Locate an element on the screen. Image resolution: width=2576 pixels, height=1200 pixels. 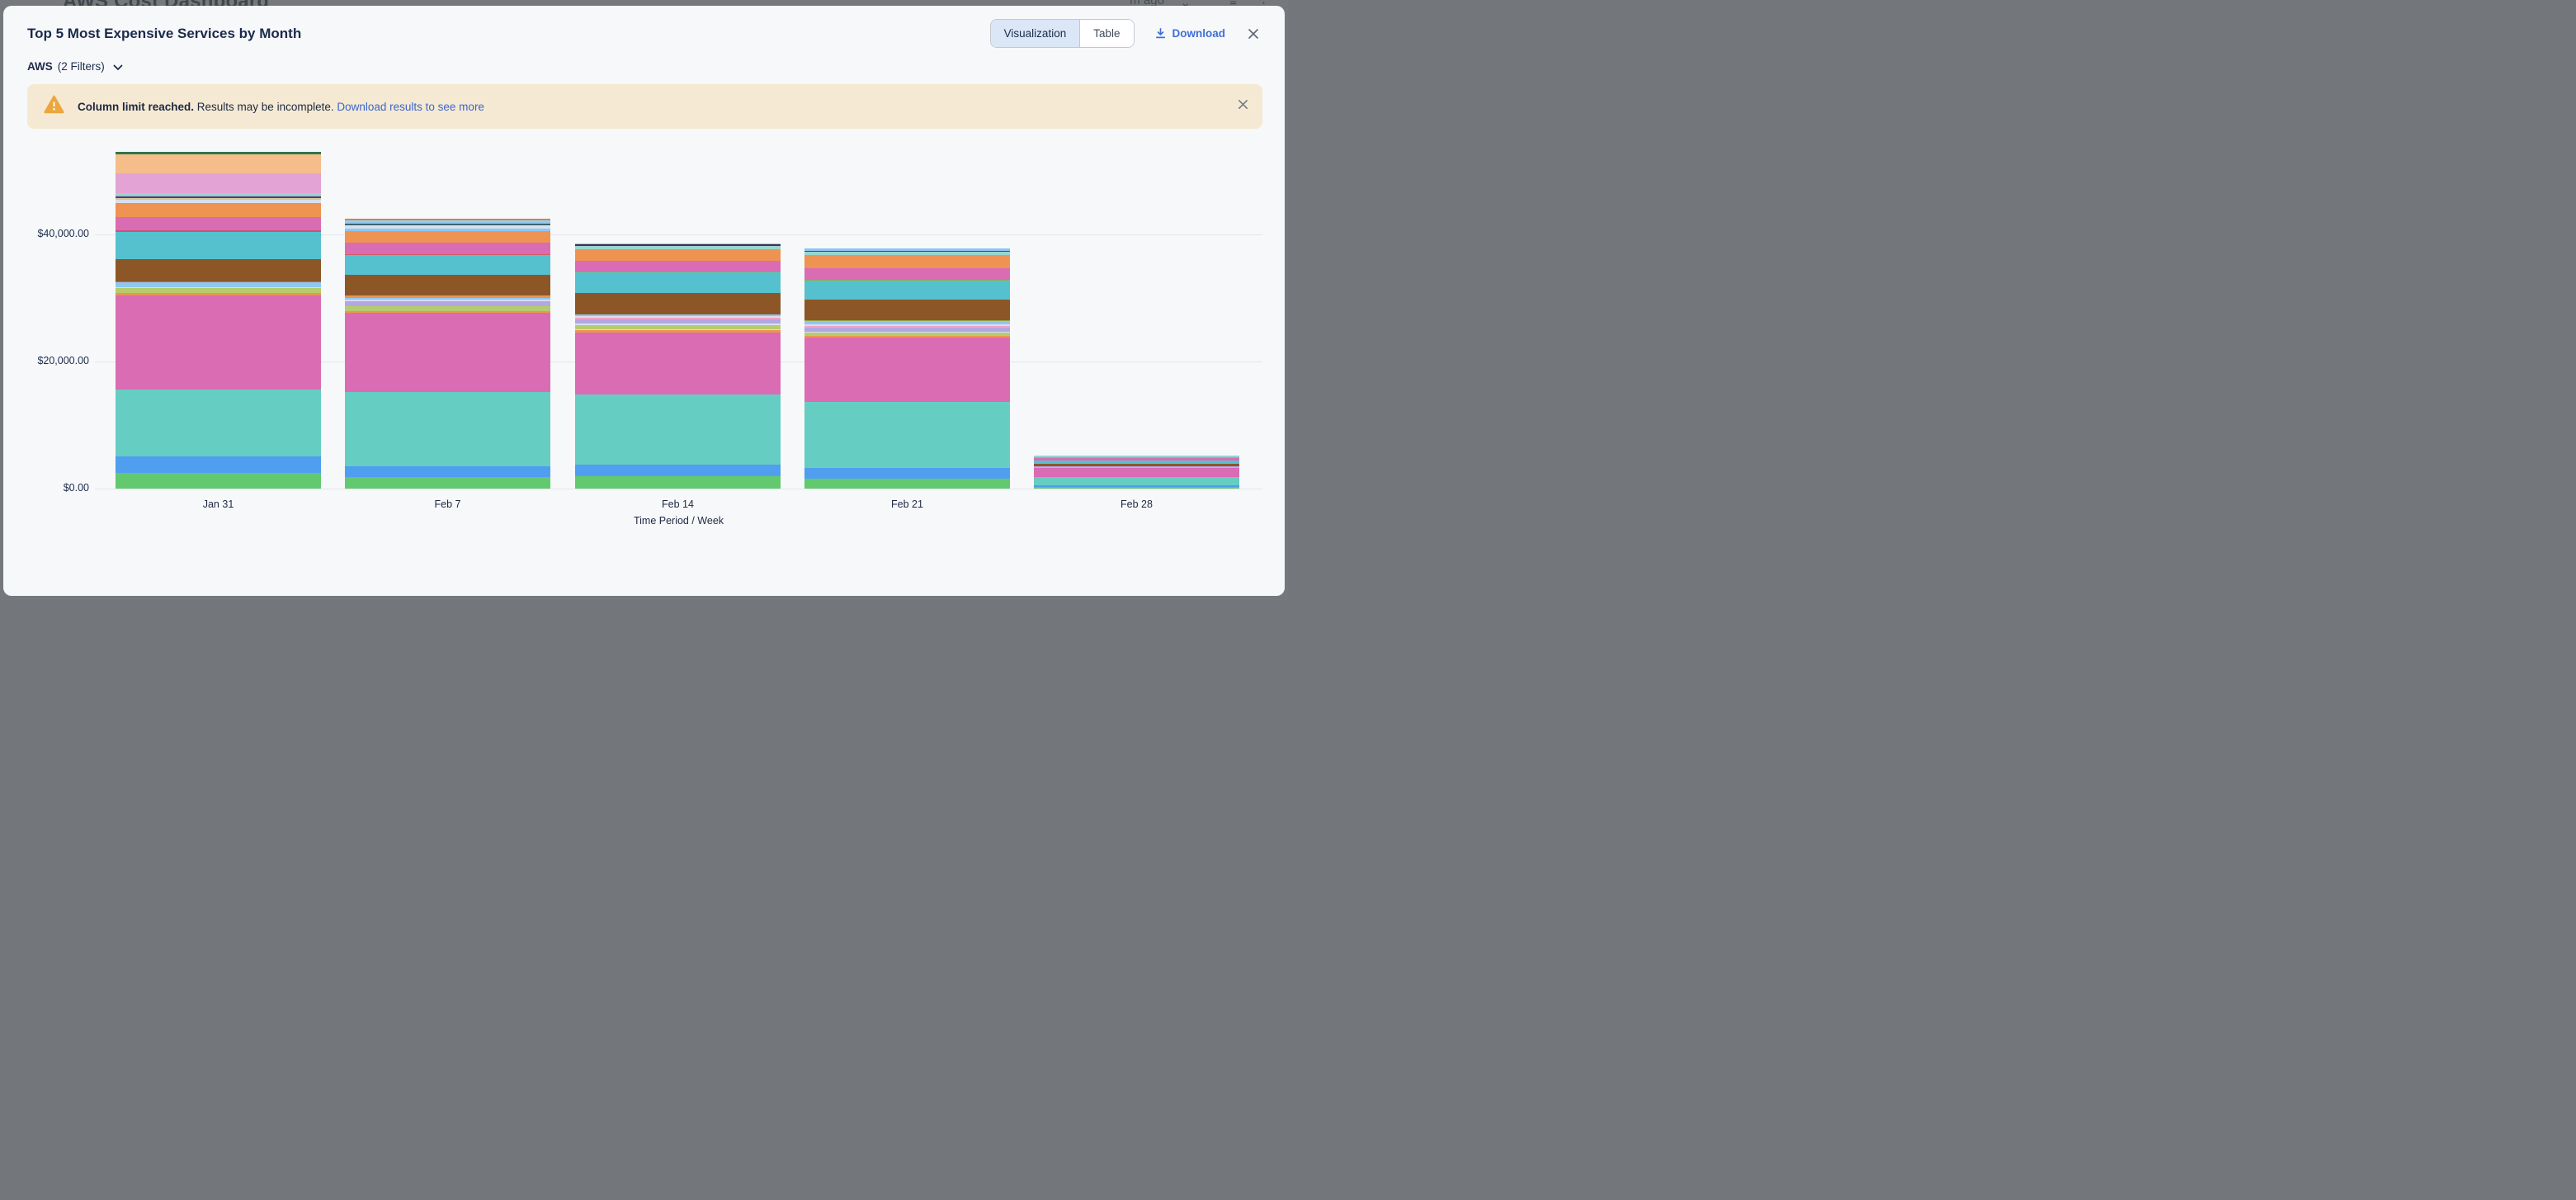
download-button: Download is located at coordinates (1189, 33).